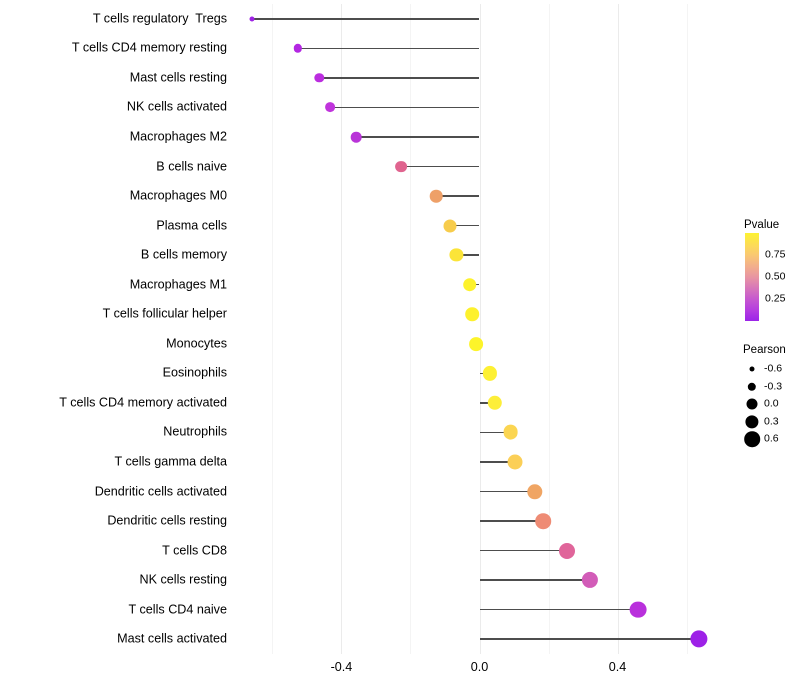  I want to click on y-axis-tick-label: Monocytes, so click(196, 343).